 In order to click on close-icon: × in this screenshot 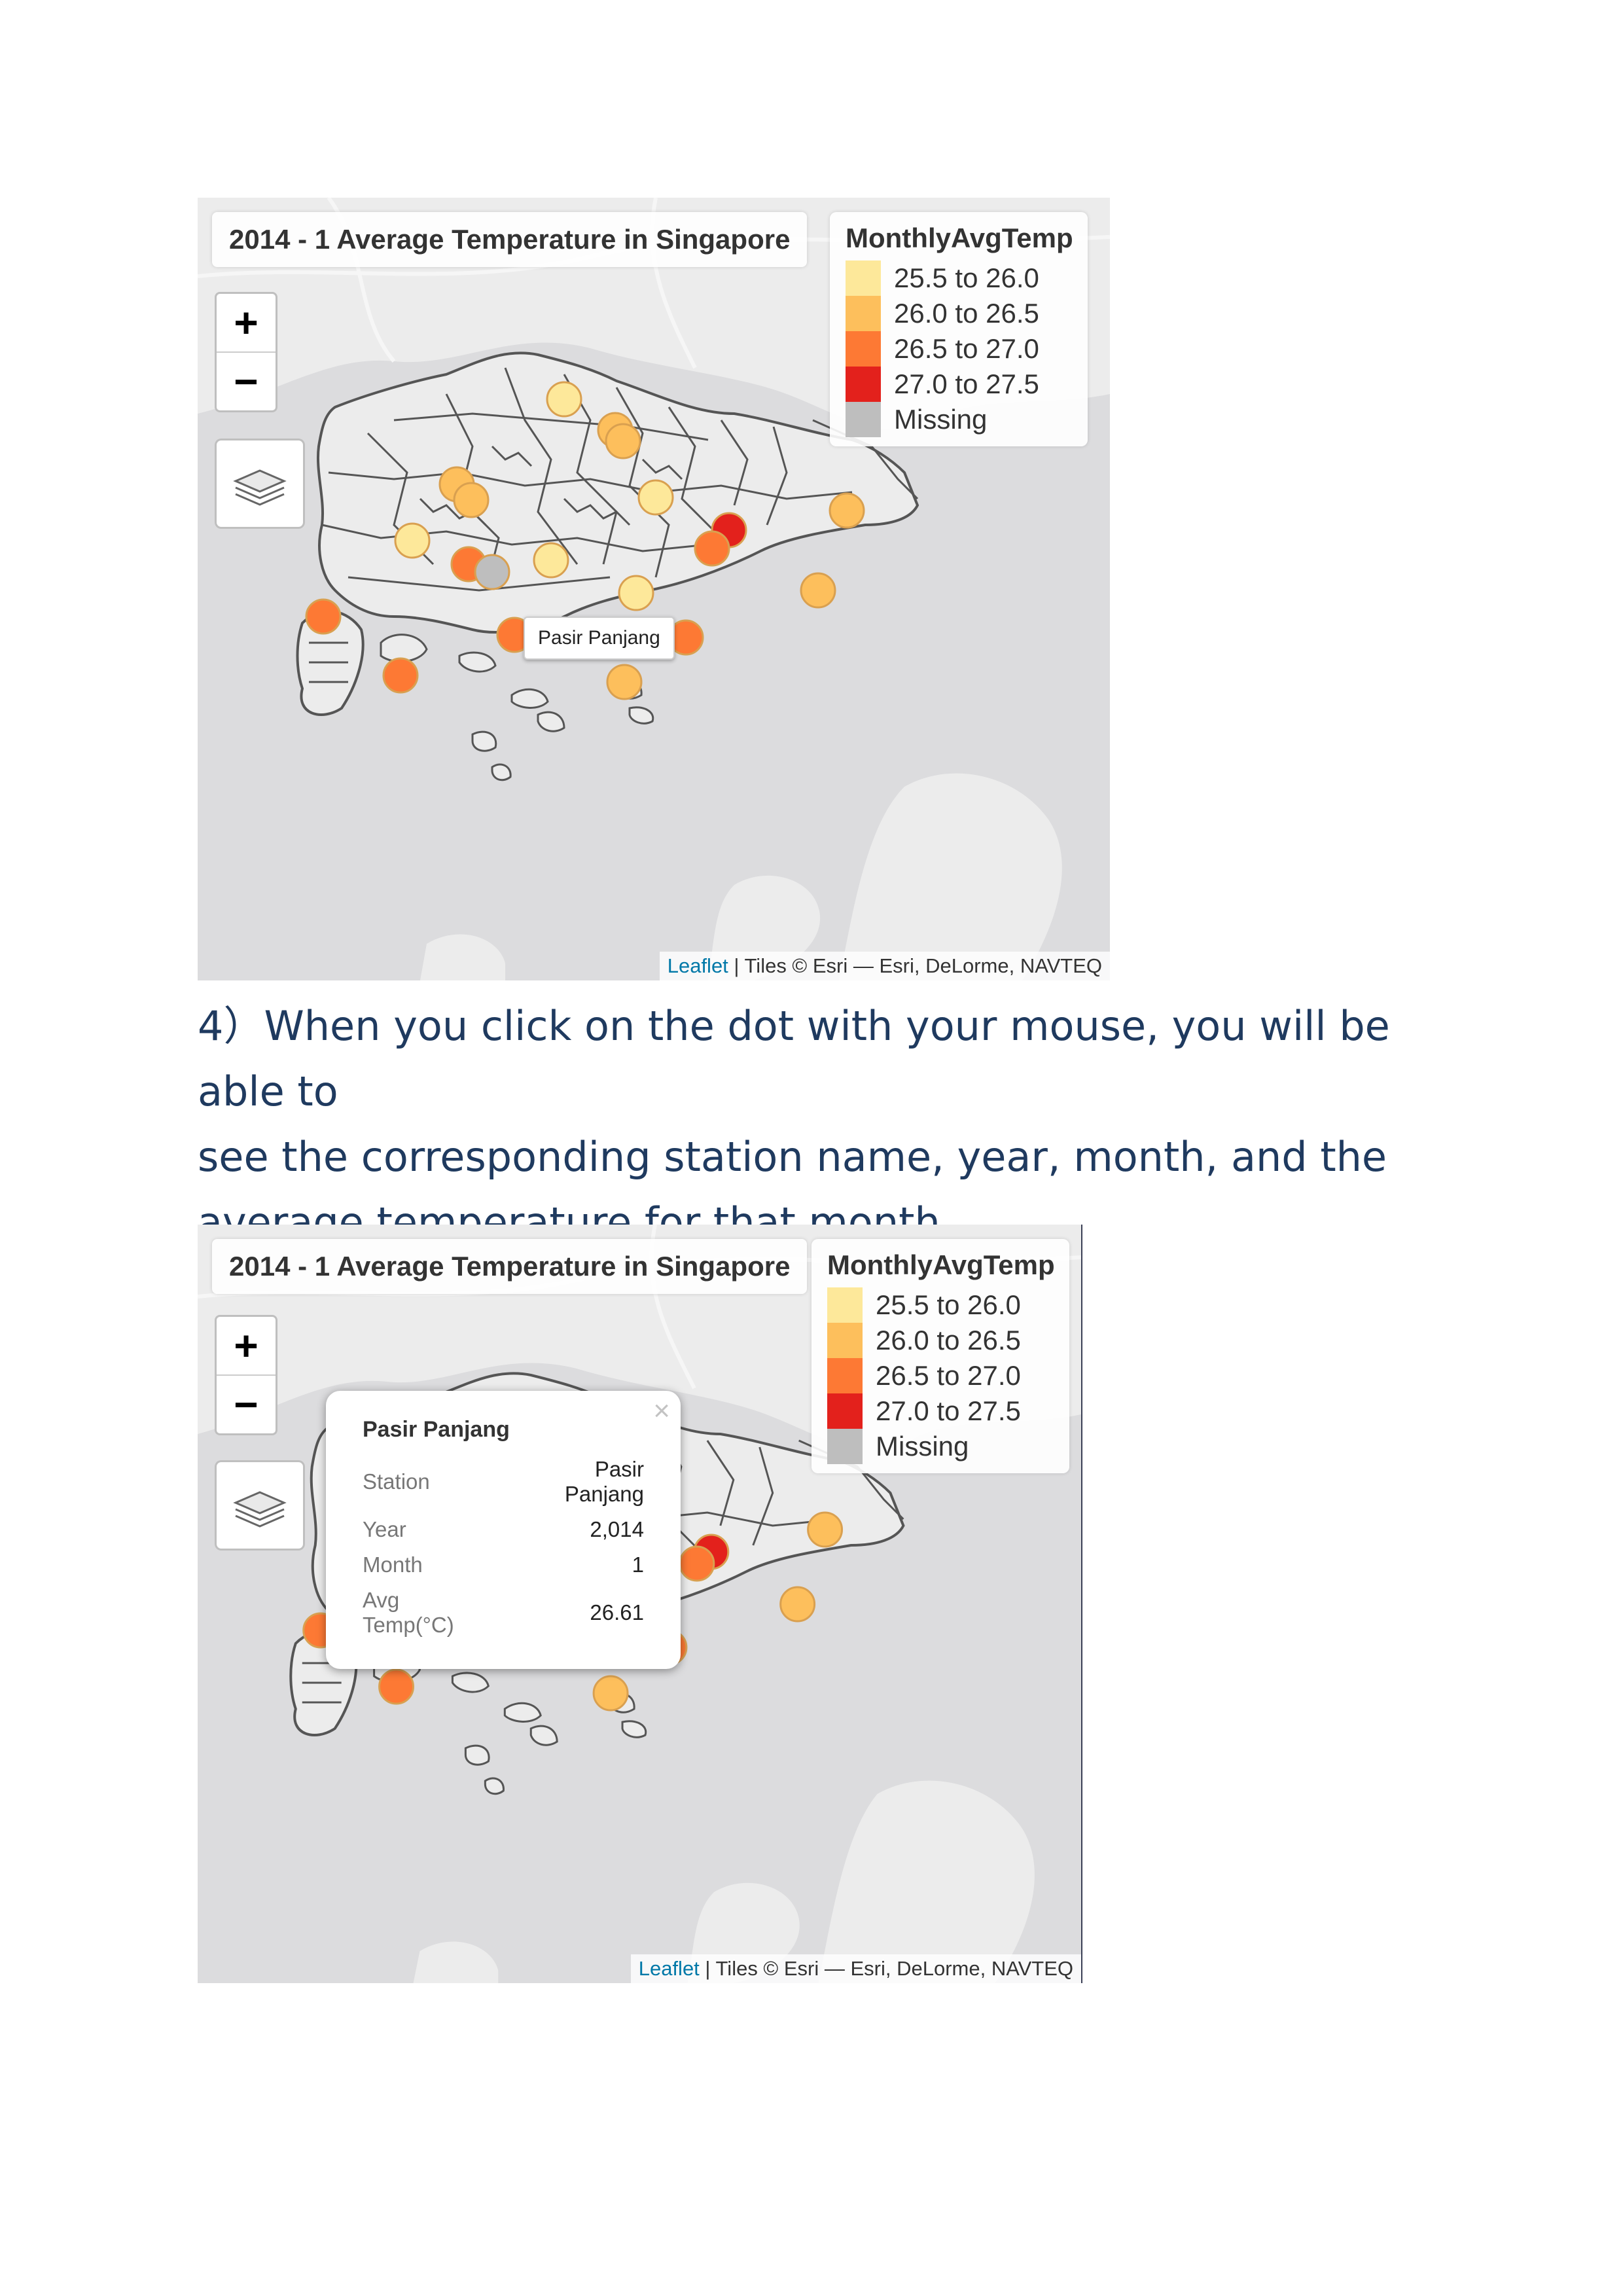, I will do `click(661, 1411)`.